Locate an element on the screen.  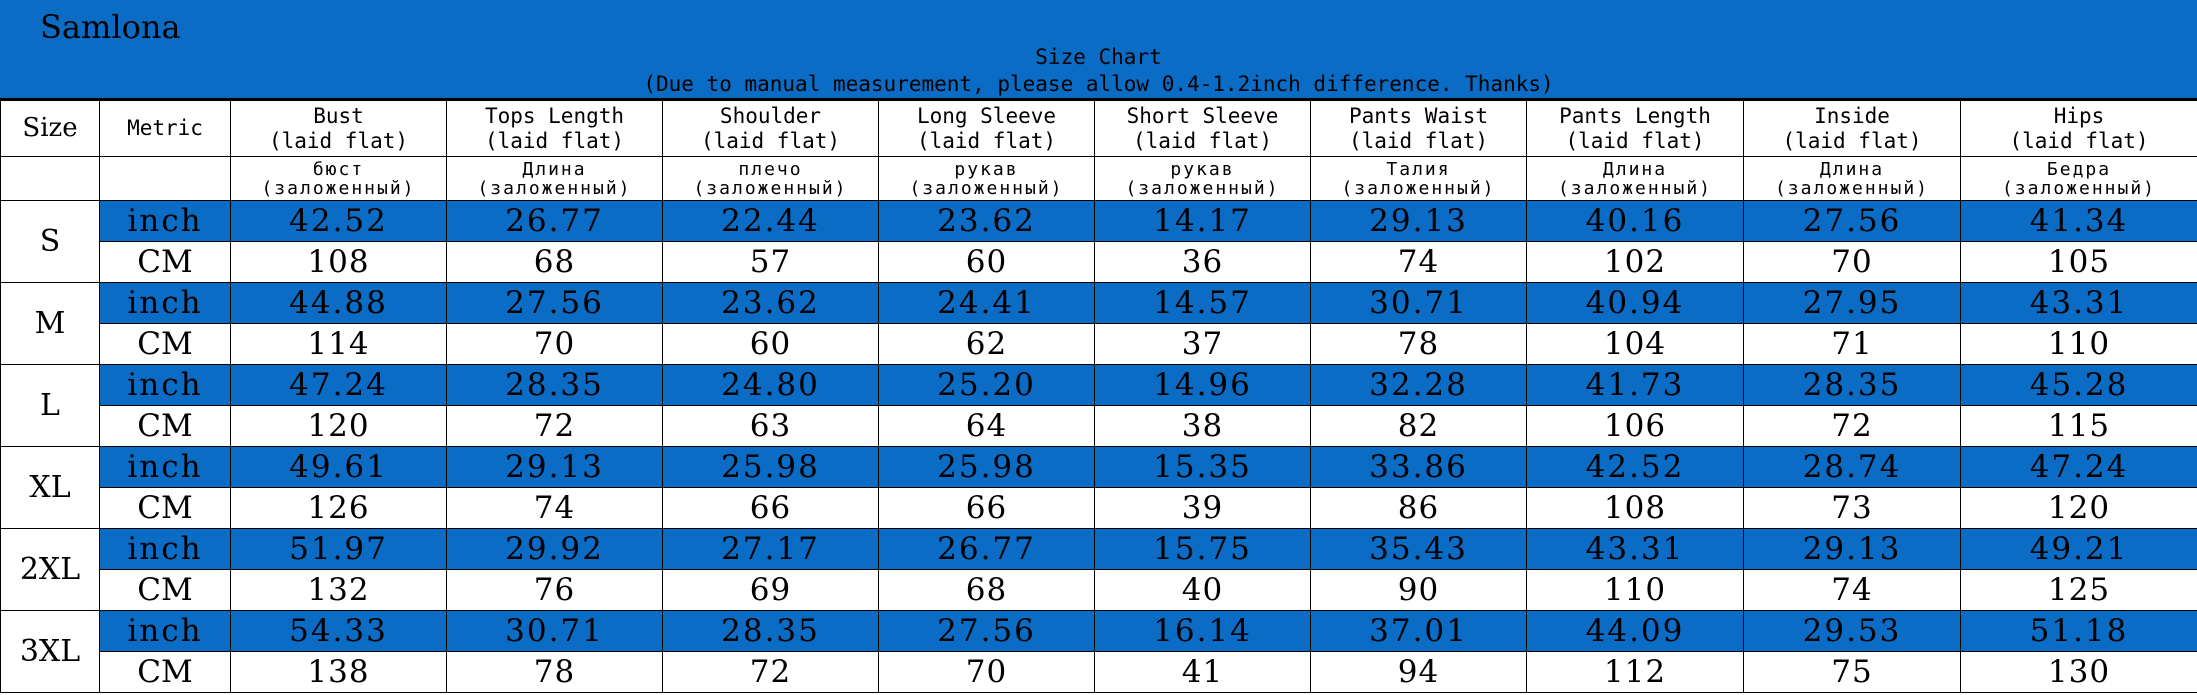
value-cell: 30.71 is located at coordinates (554, 631).